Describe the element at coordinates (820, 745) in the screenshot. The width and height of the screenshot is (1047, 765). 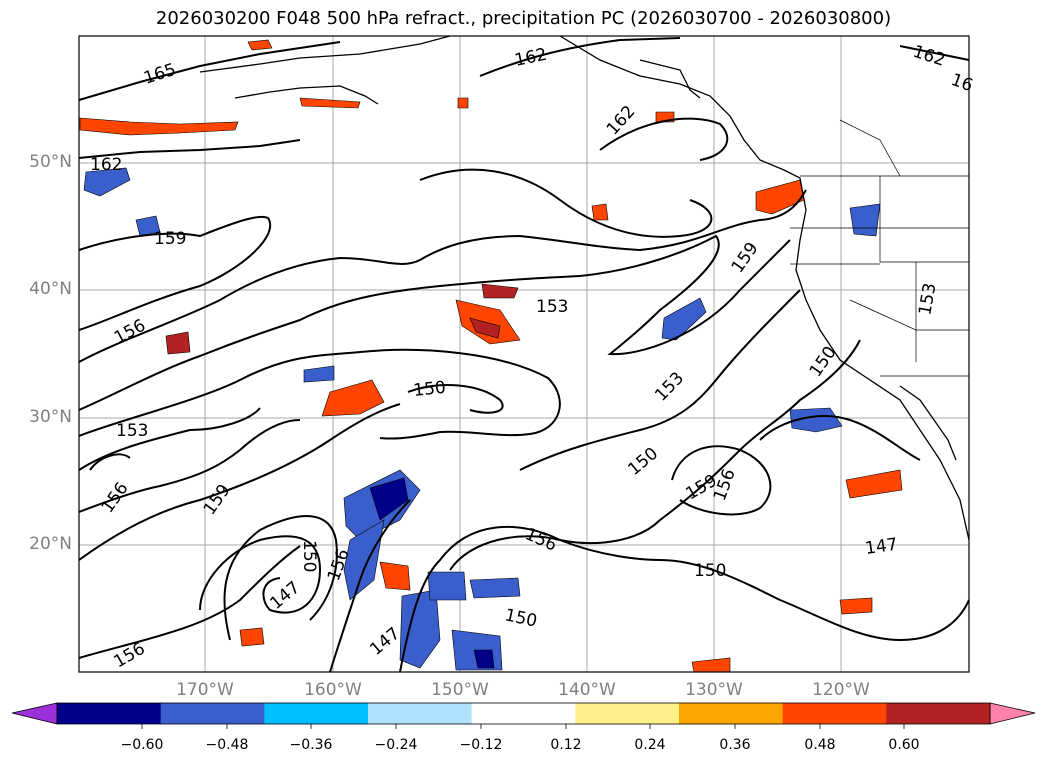
I see `colorbar-tick-label: 0.48` at that location.